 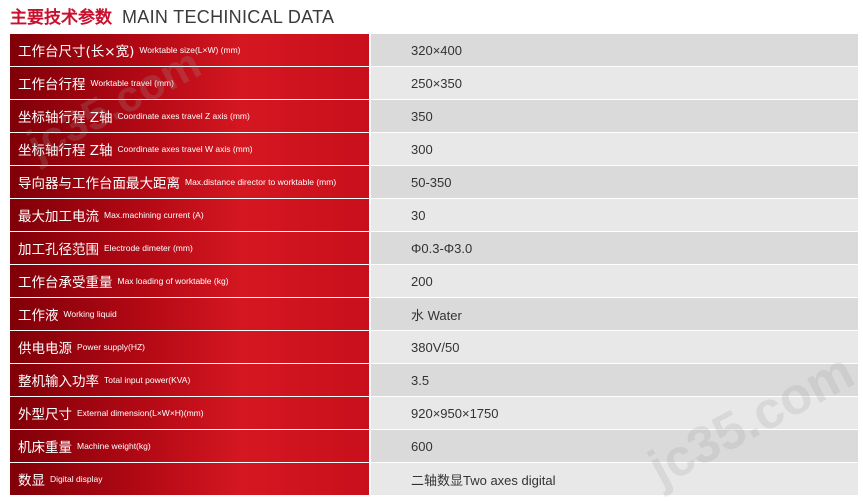 I want to click on label-english: Coordinate axes travel Z axis (mm), so click(x=183, y=116).